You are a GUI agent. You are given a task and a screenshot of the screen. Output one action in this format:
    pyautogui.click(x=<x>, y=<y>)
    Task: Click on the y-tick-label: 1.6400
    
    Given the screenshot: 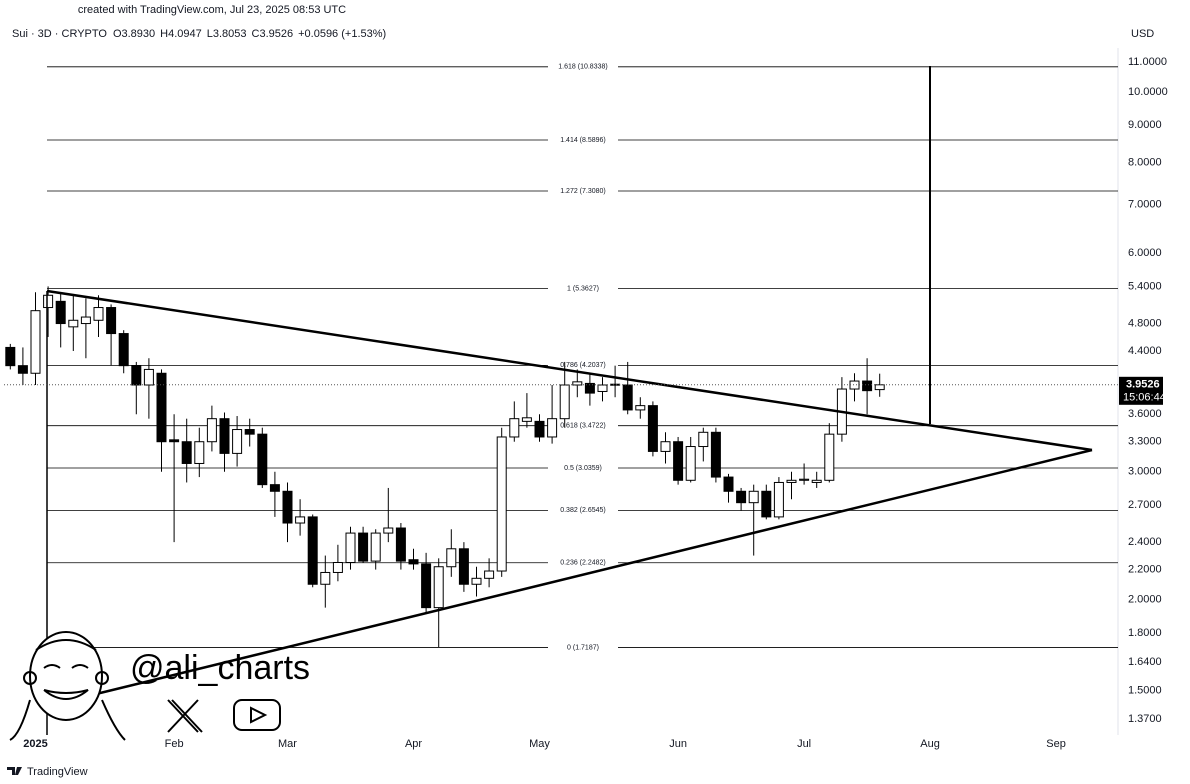 What is the action you would take?
    pyautogui.click(x=1145, y=662)
    